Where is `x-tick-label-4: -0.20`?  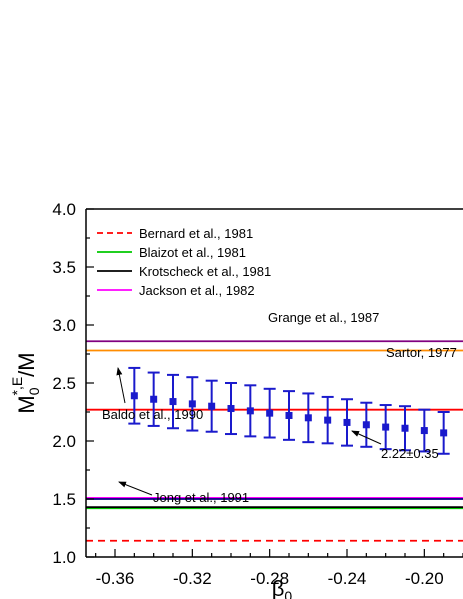
x-tick-label-4: -0.20 is located at coordinates (424, 578).